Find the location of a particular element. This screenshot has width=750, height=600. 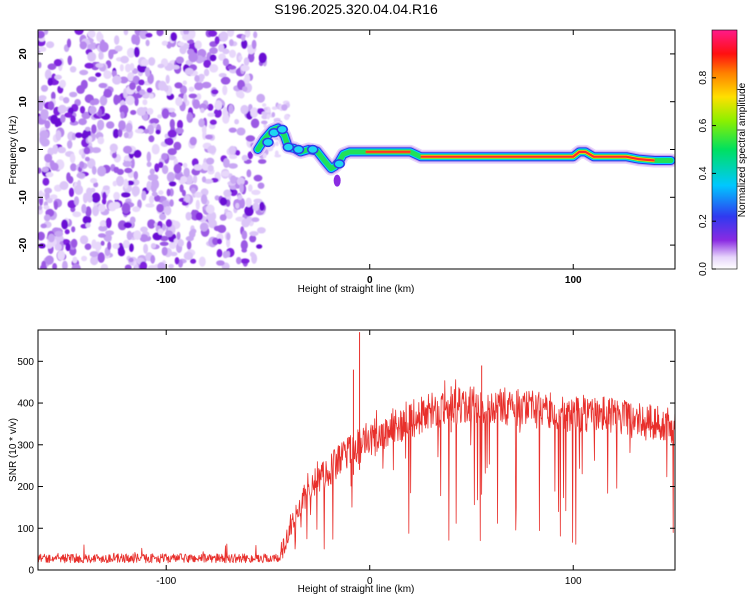

ridge-tail is located at coordinates (337, 180).